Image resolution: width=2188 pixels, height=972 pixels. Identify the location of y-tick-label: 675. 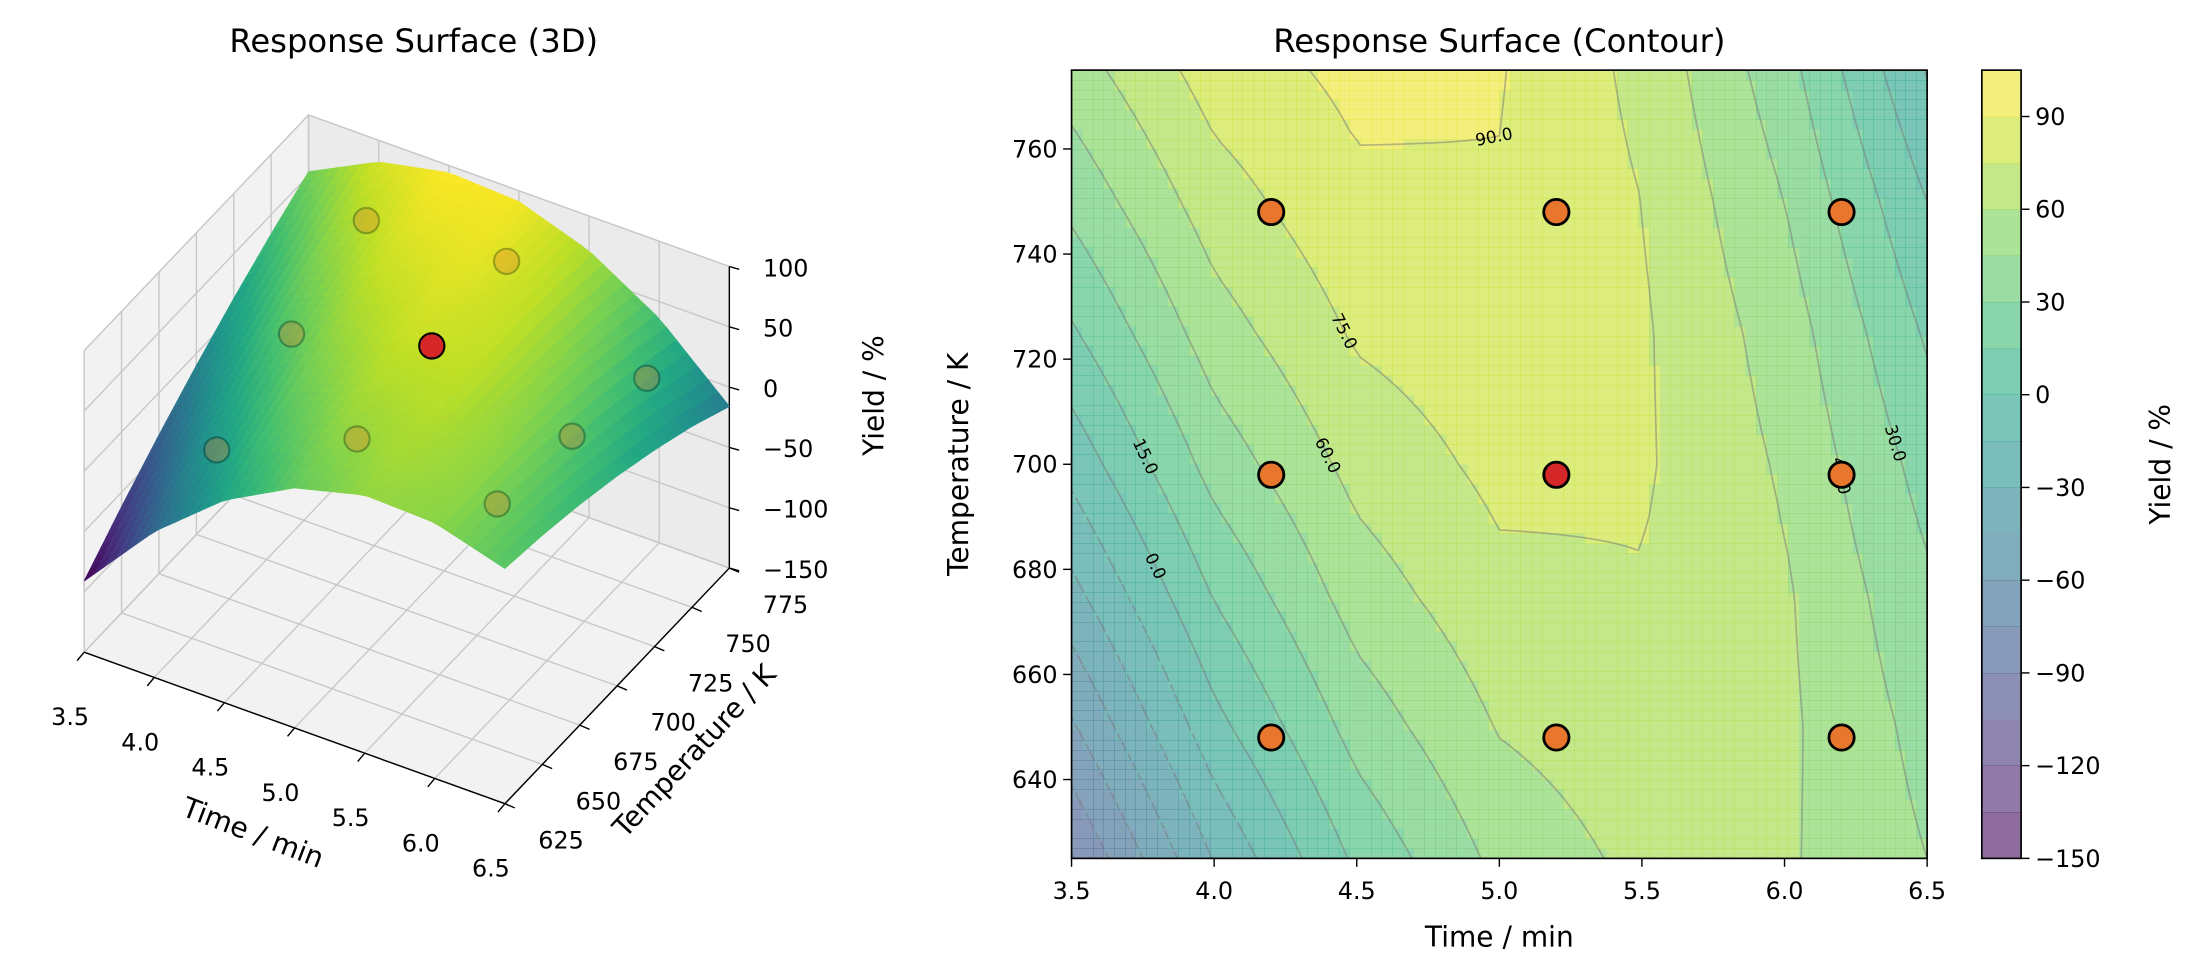
(635, 762).